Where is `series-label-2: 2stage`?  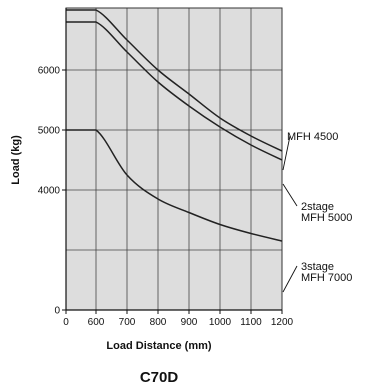
series-label-2: 2stage is located at coordinates (317, 207).